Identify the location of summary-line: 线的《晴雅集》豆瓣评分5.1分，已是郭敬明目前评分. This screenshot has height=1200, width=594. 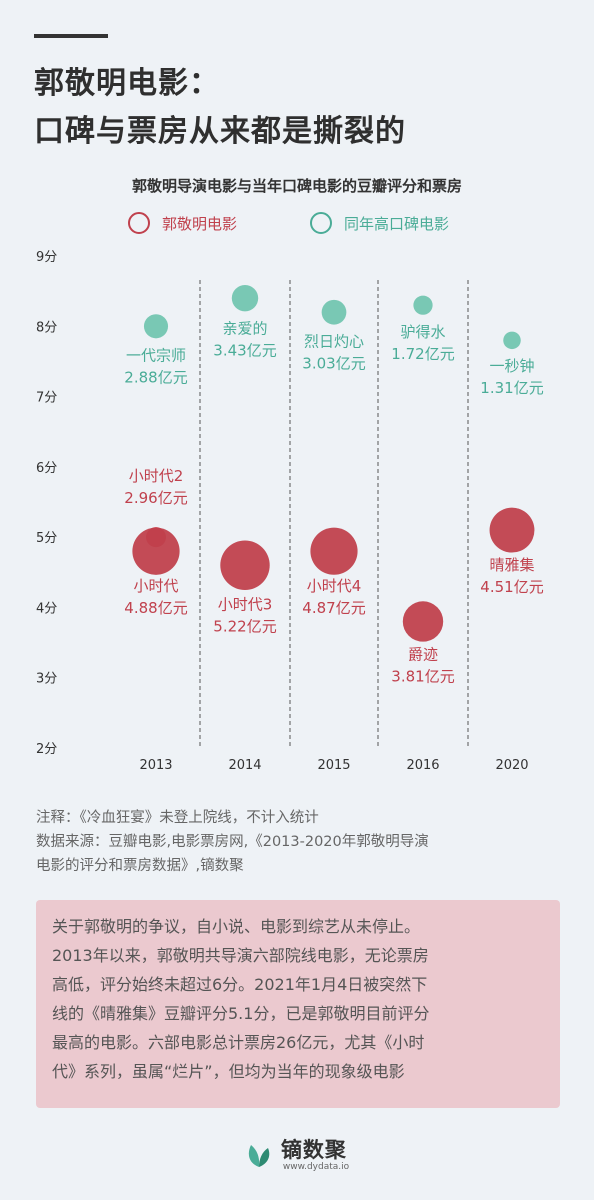
(241, 1013).